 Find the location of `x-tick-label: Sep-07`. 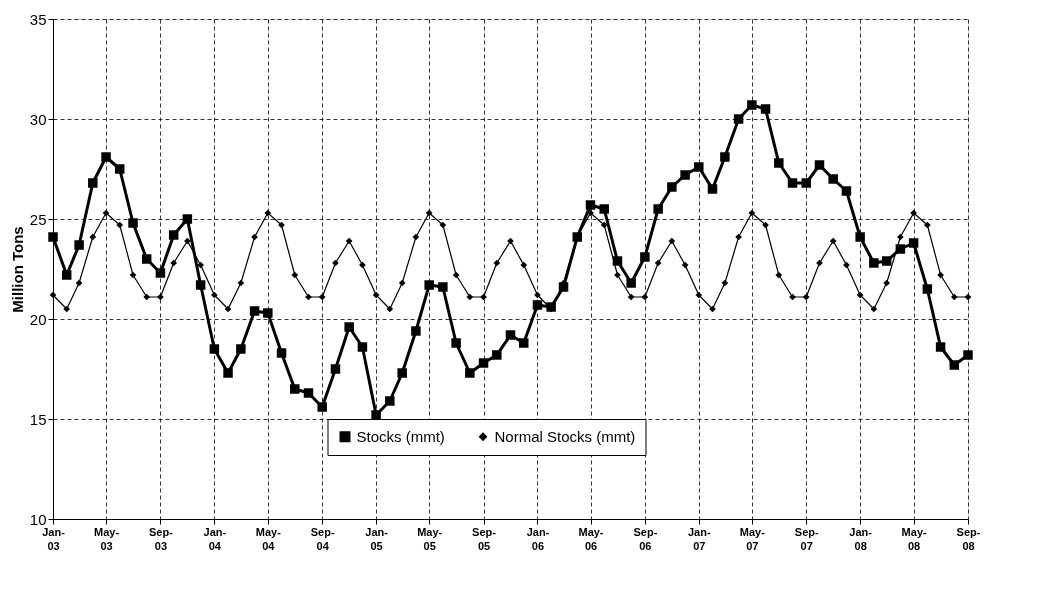

x-tick-label: Sep-07 is located at coordinates (806, 538).